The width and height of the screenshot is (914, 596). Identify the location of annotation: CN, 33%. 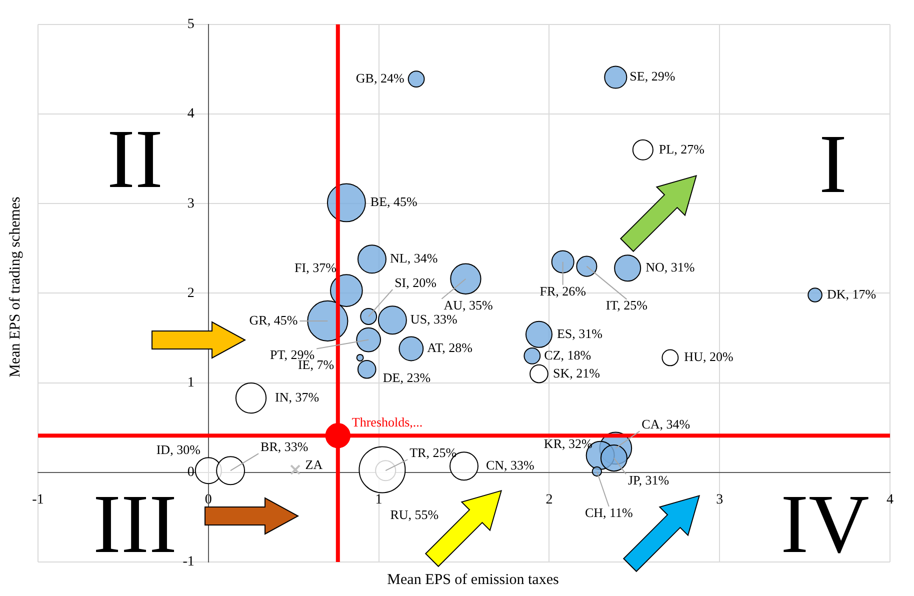
(510, 465).